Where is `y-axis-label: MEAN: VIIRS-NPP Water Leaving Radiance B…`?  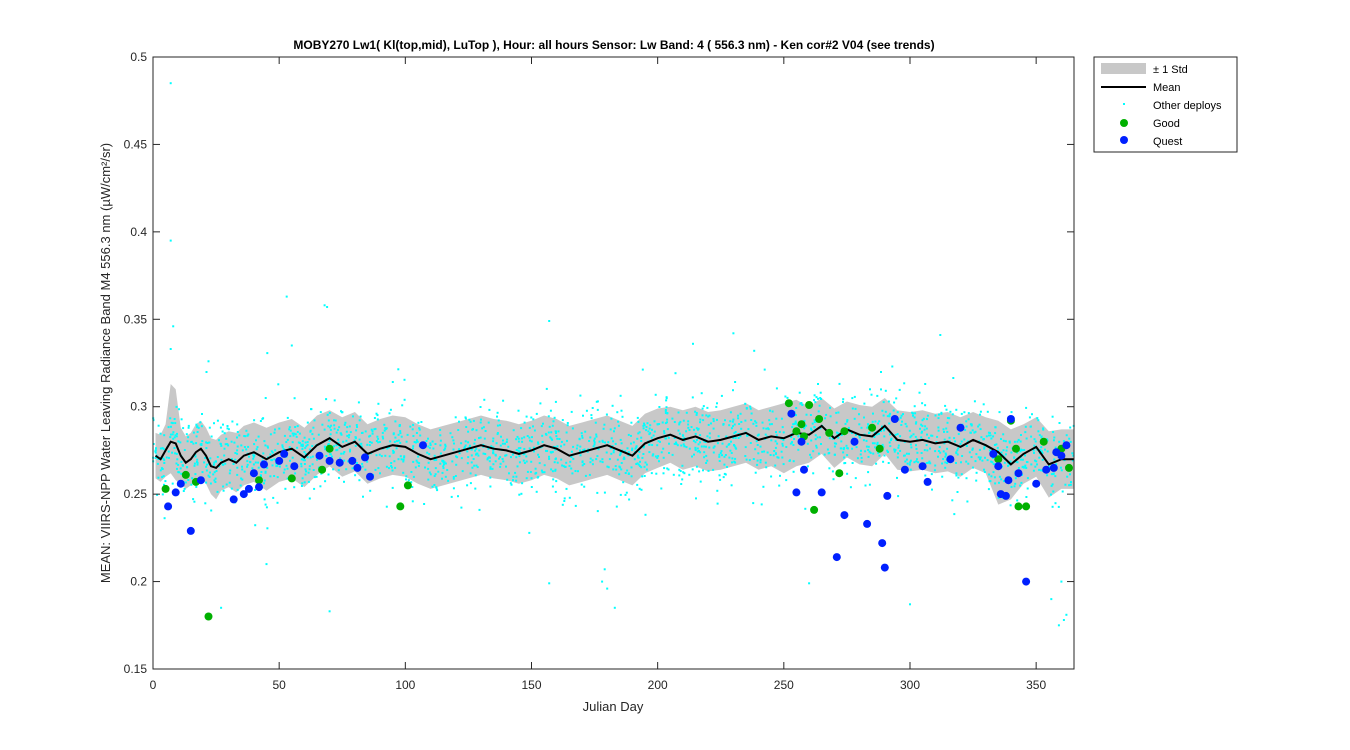
y-axis-label: MEAN: VIIRS-NPP Water Leaving Radiance B… is located at coordinates (105, 363).